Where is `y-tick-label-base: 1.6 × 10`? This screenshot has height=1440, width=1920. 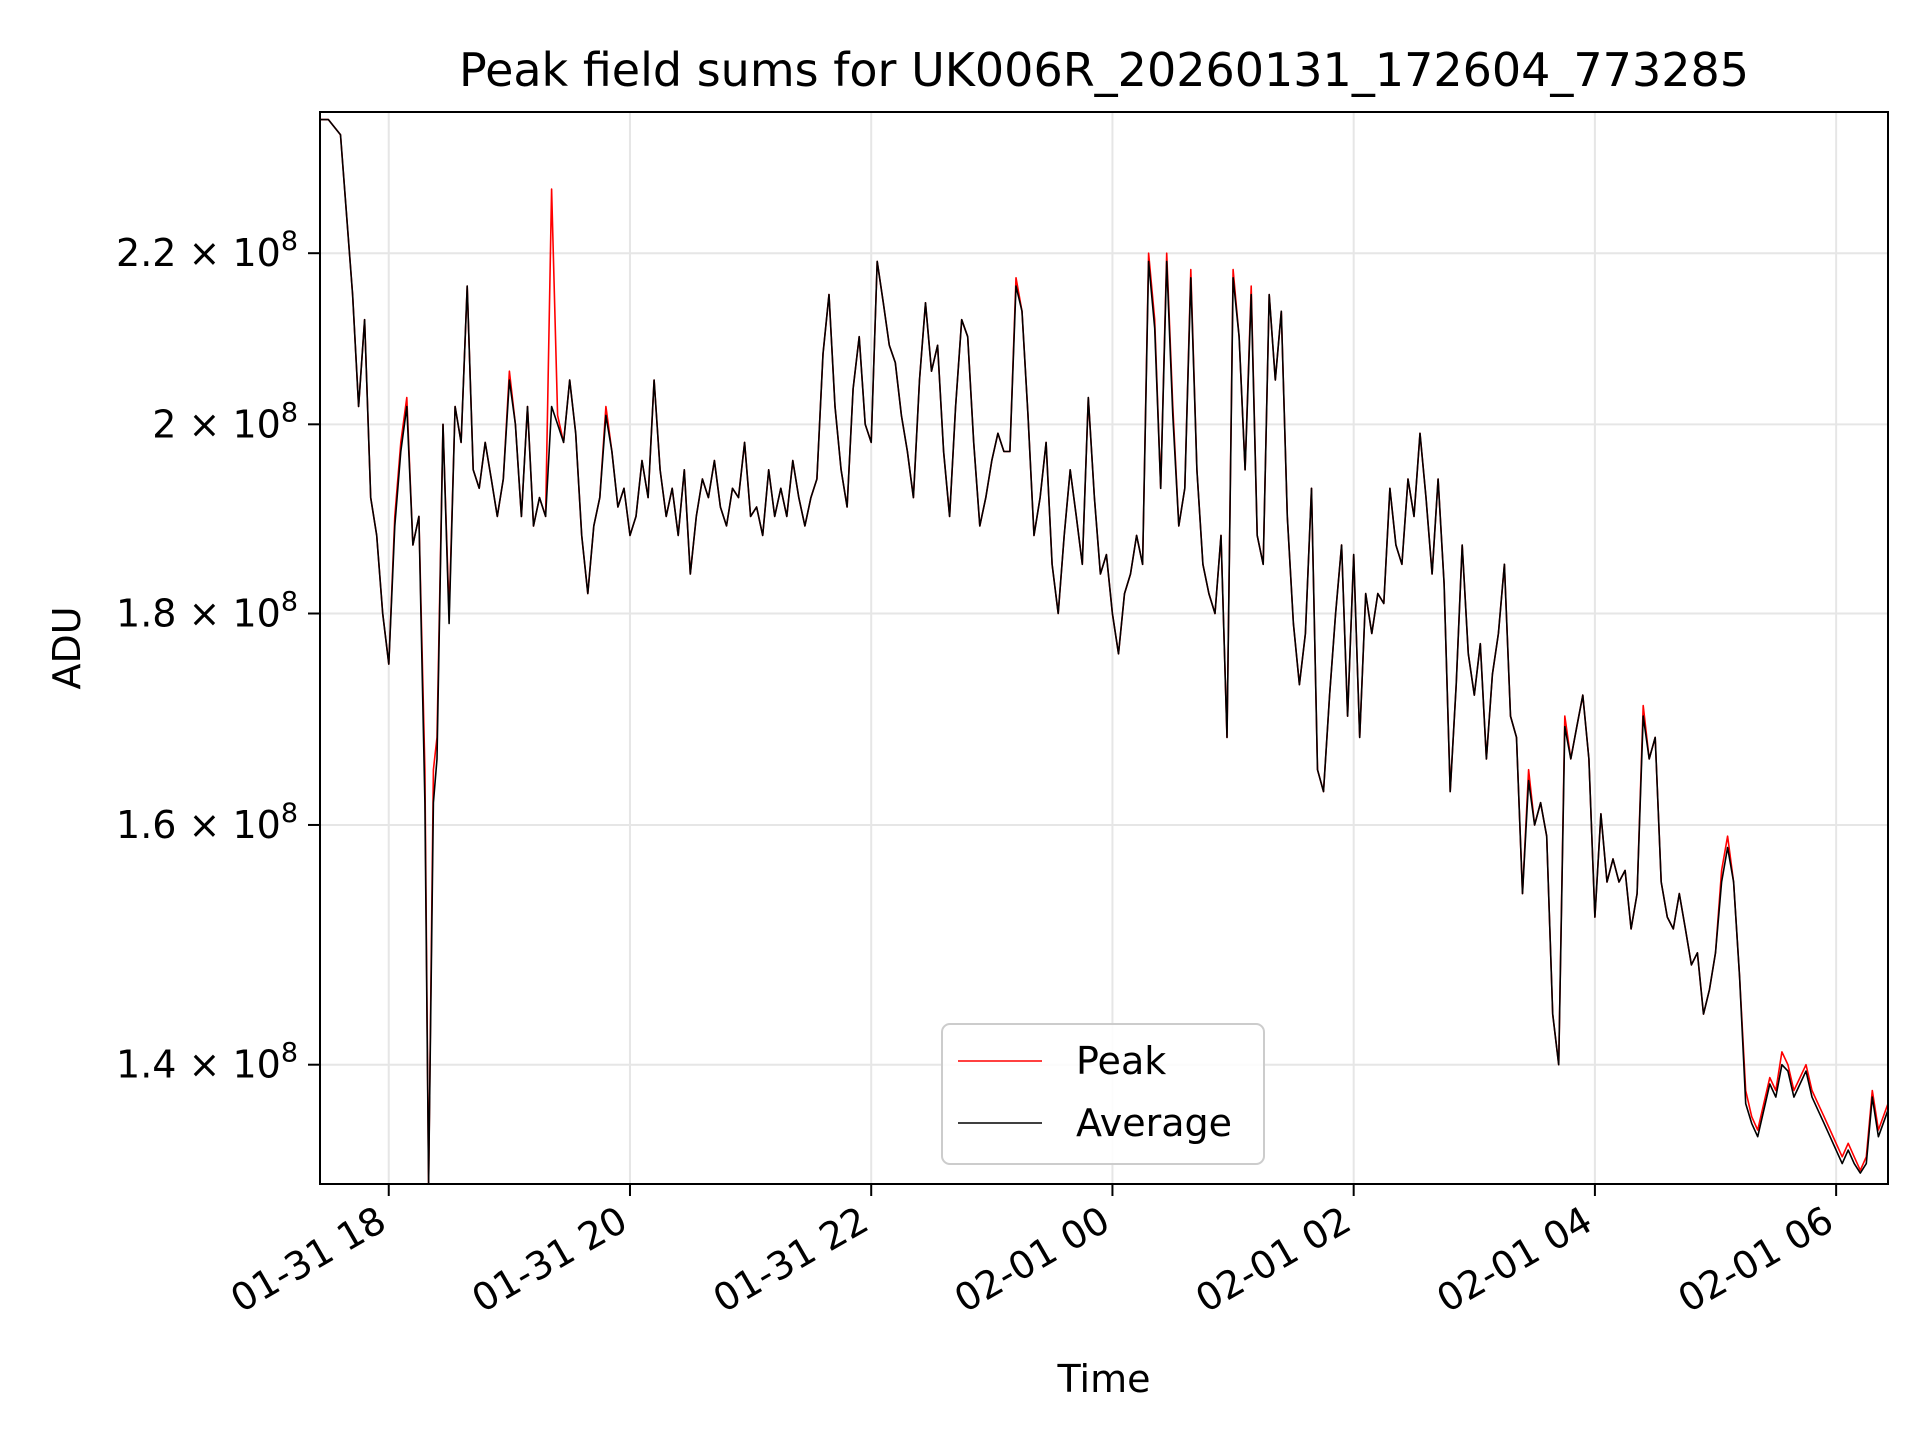
y-tick-label-base: 1.6 × 10 is located at coordinates (198, 825).